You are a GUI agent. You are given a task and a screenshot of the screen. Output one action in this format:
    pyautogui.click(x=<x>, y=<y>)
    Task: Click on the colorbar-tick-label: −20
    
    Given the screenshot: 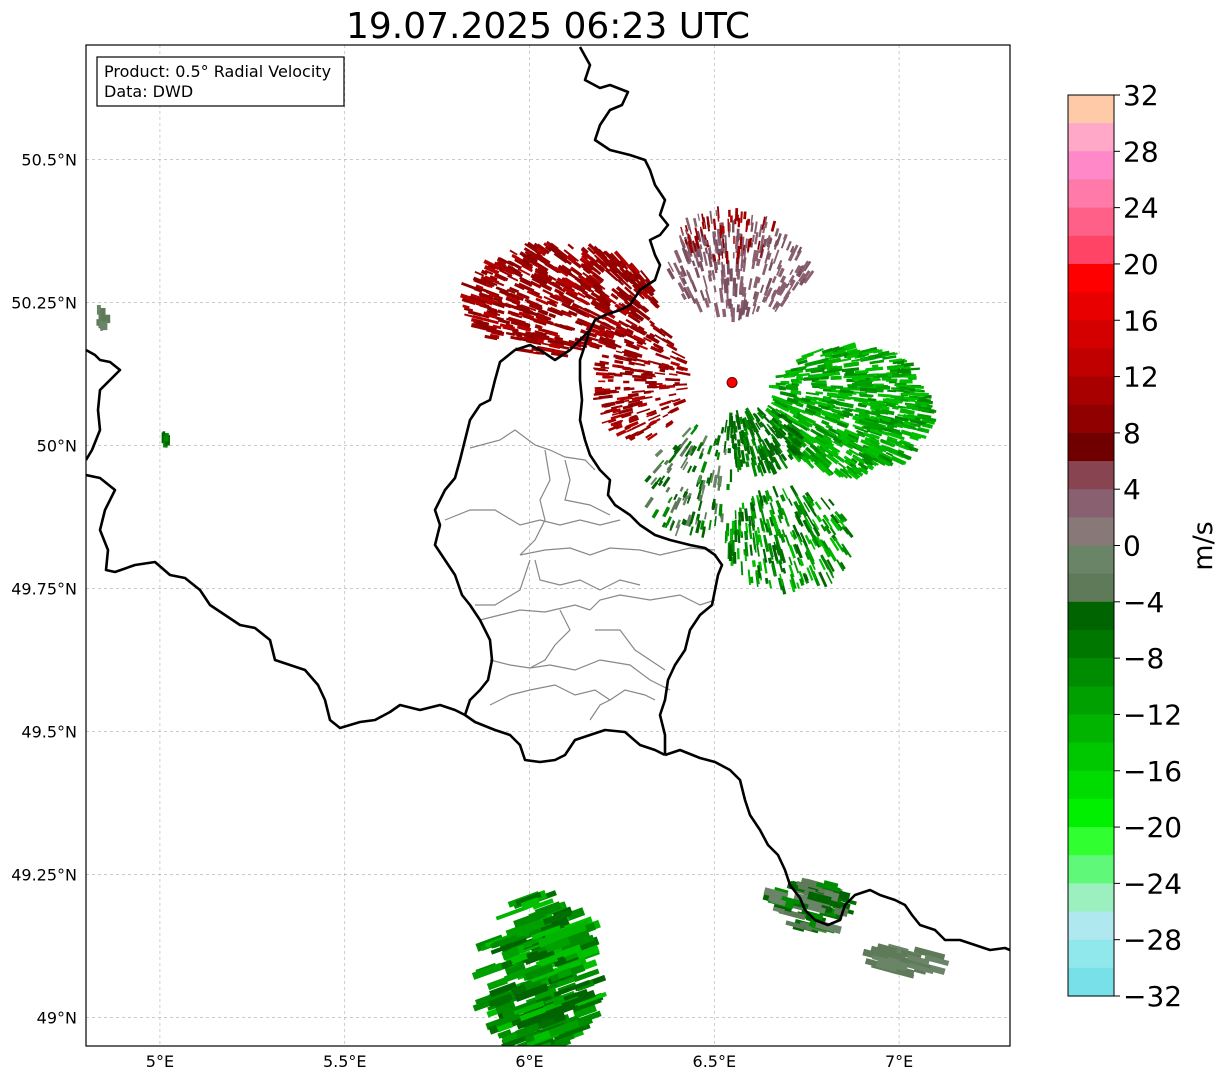 What is the action you would take?
    pyautogui.click(x=1152, y=827)
    